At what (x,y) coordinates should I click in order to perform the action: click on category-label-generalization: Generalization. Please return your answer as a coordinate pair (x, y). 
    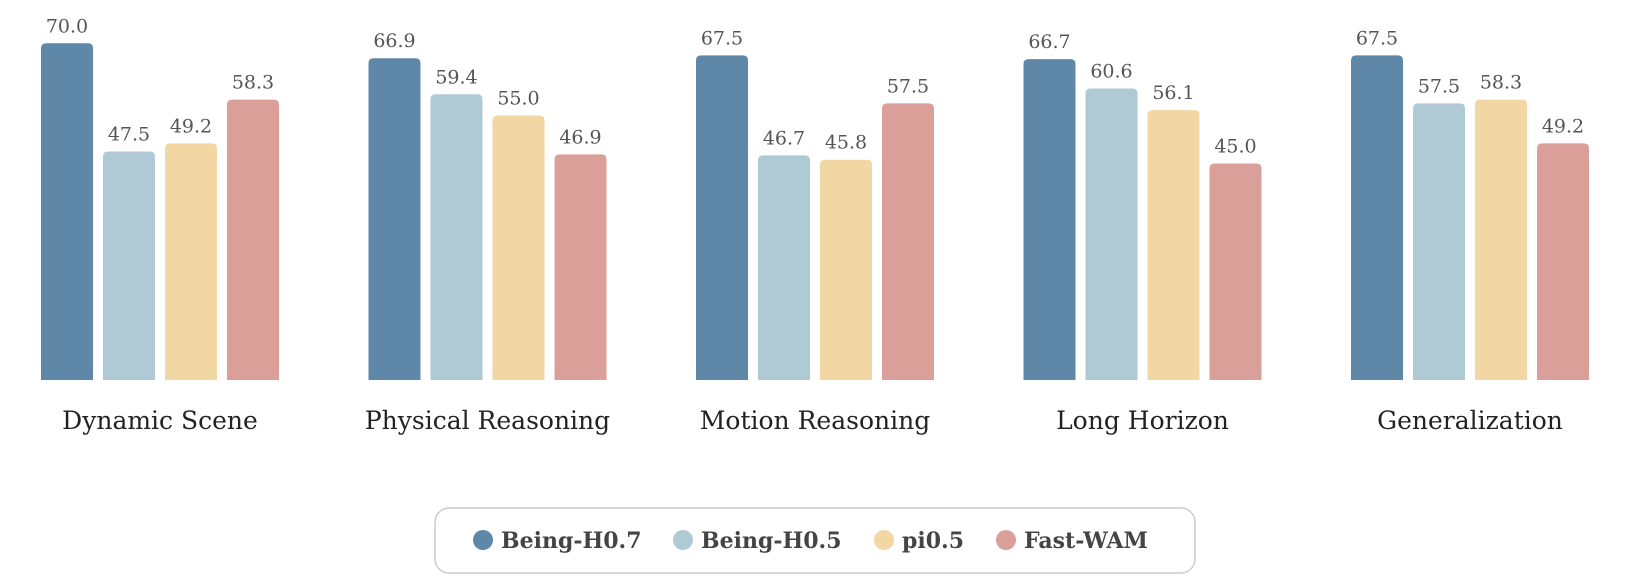
    Looking at the image, I should click on (1470, 420).